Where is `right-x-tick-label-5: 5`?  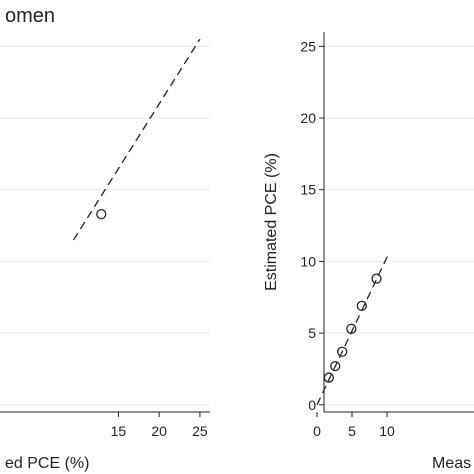 right-x-tick-label-5: 5 is located at coordinates (352, 431).